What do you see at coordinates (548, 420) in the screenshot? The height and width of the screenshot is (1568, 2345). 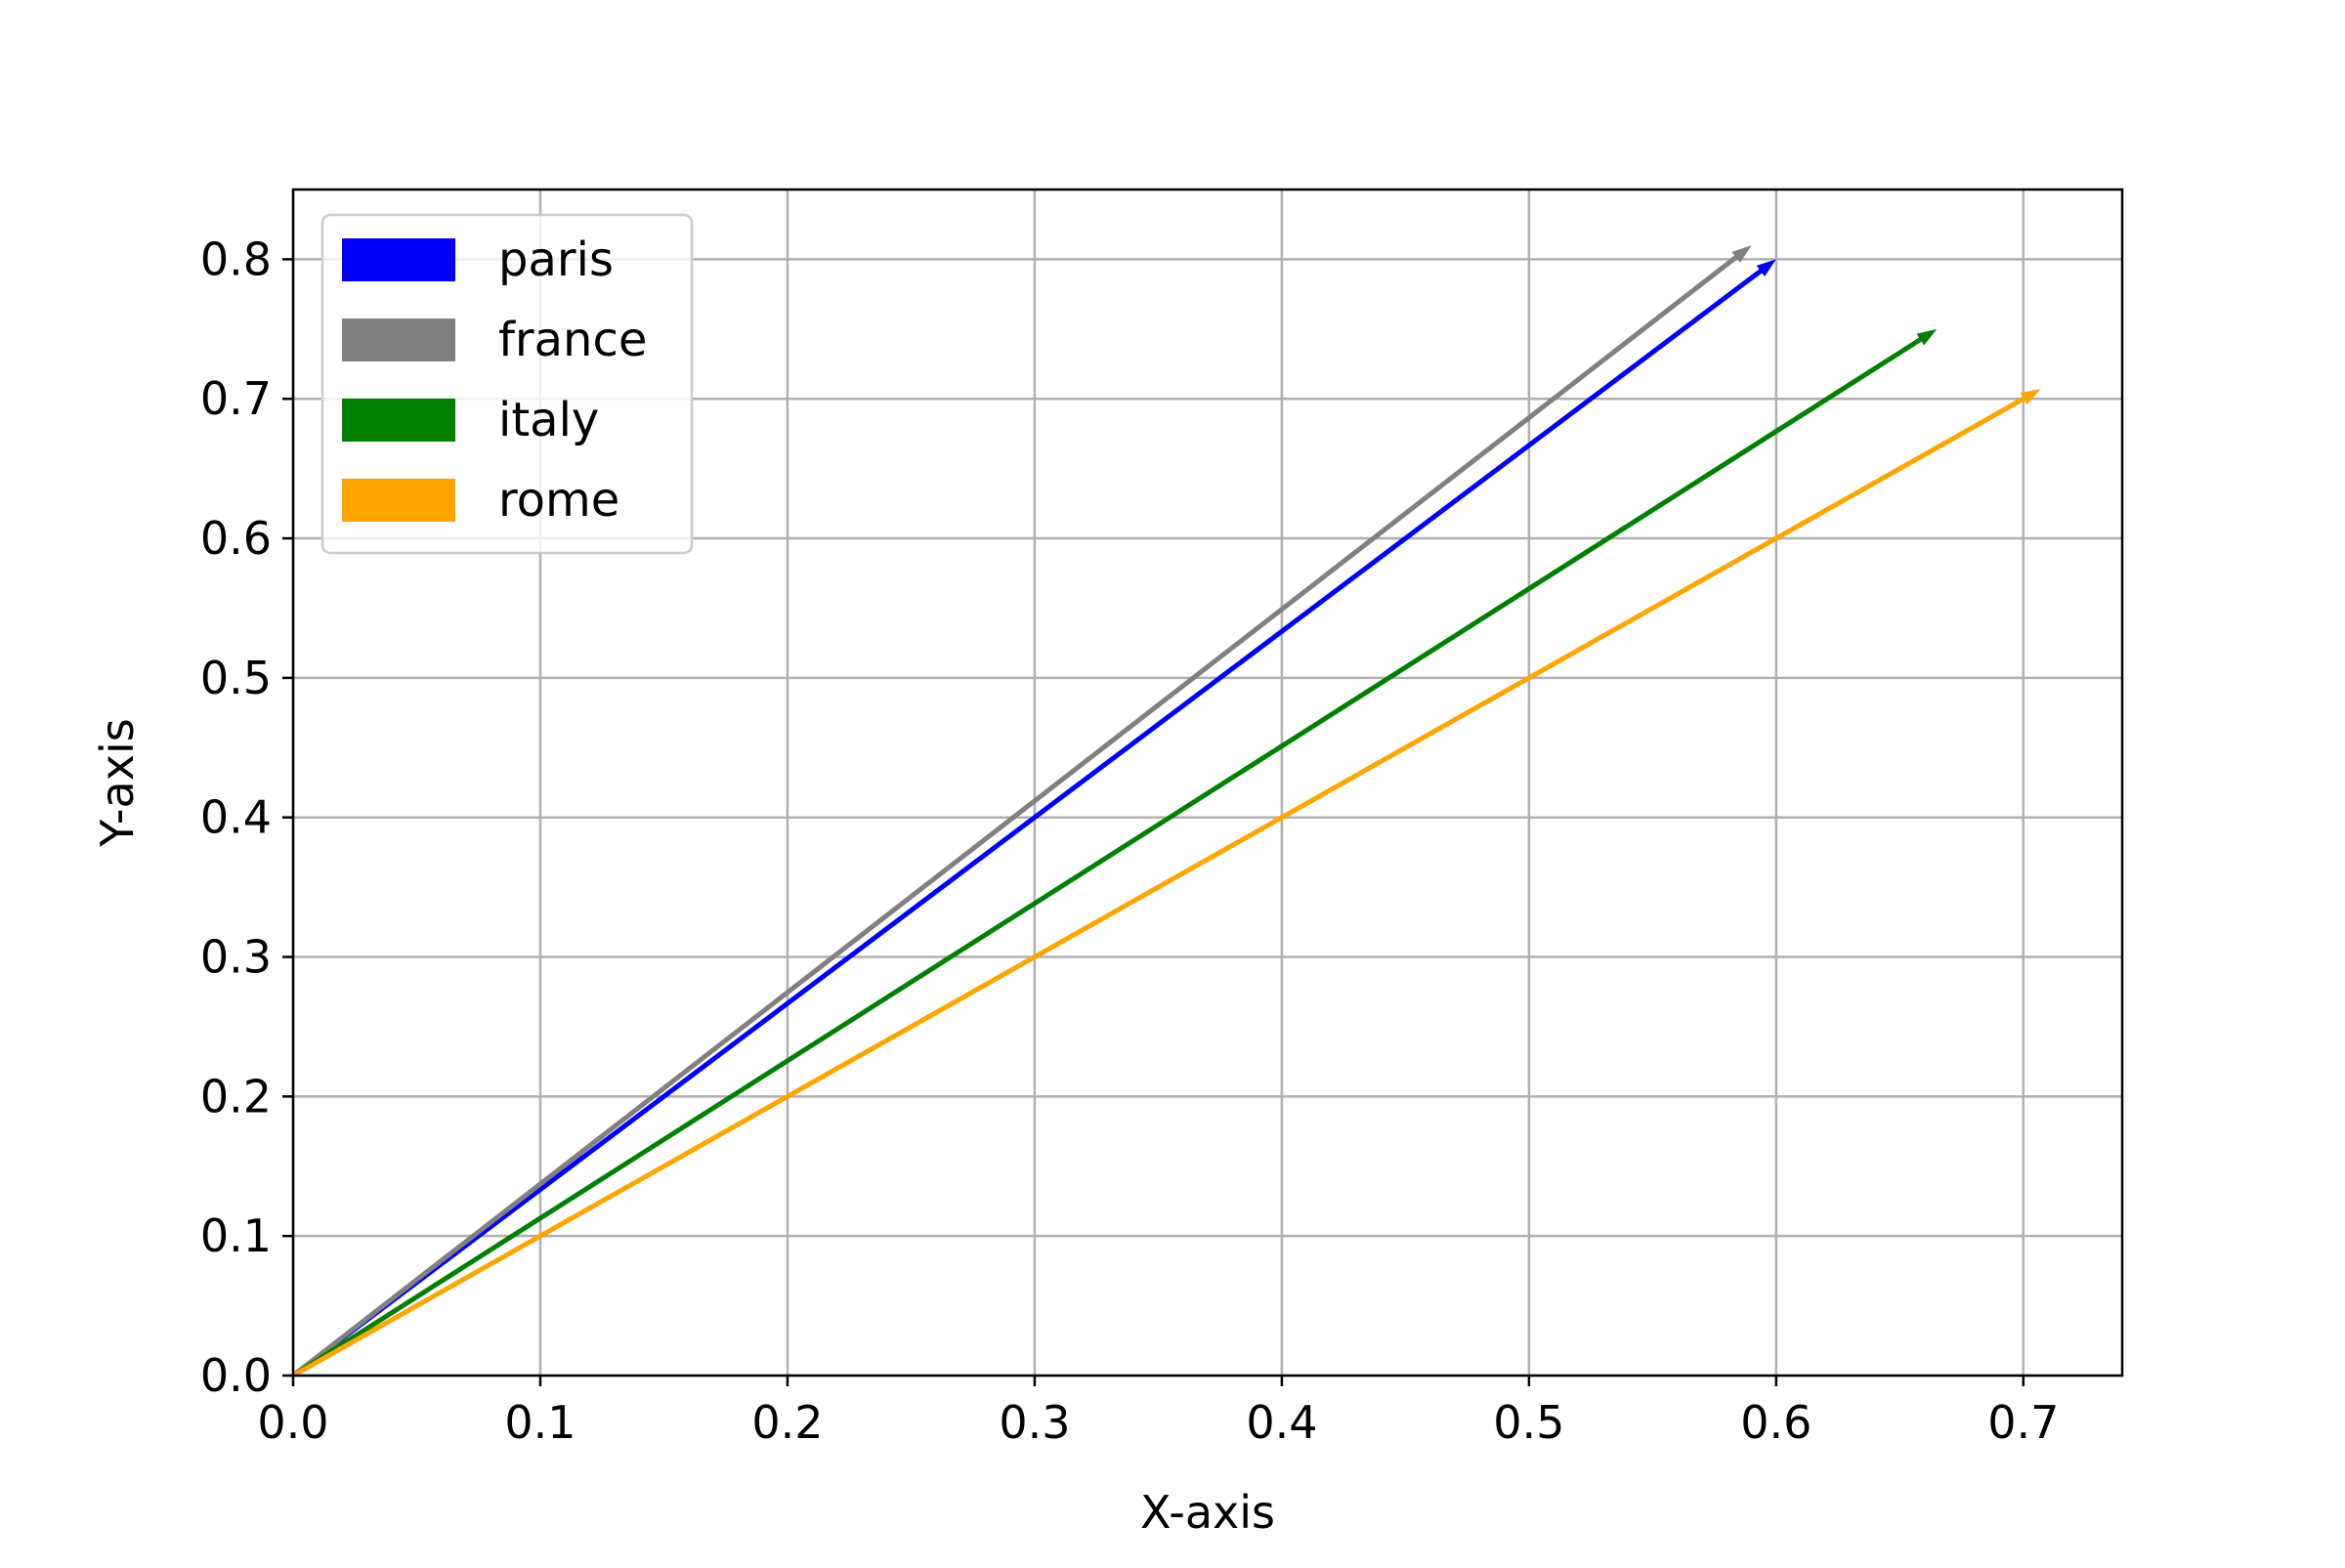 I see `legend-label-italy: italy` at bounding box center [548, 420].